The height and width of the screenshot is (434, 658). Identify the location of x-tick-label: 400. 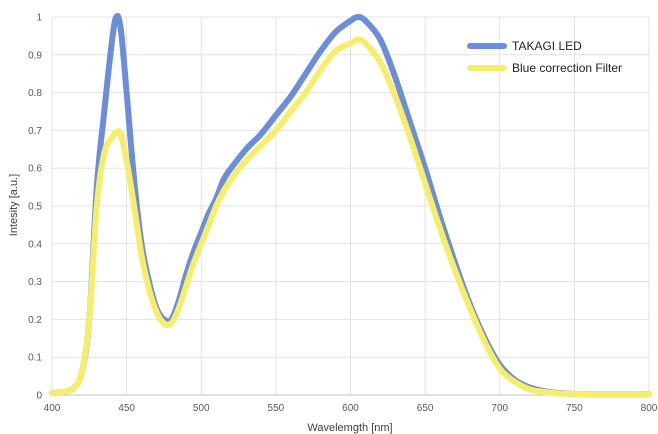
(52, 408).